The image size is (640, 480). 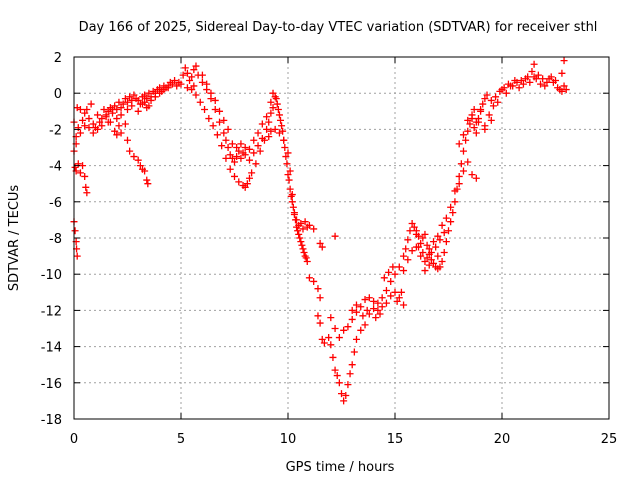 What do you see at coordinates (51, 348) in the screenshot?
I see `y-tick-label: -14` at bounding box center [51, 348].